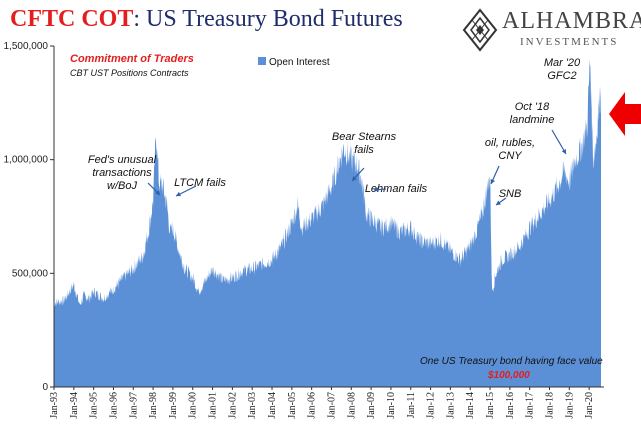  What do you see at coordinates (122, 160) in the screenshot?
I see `annotation-label: Fed's unusual` at bounding box center [122, 160].